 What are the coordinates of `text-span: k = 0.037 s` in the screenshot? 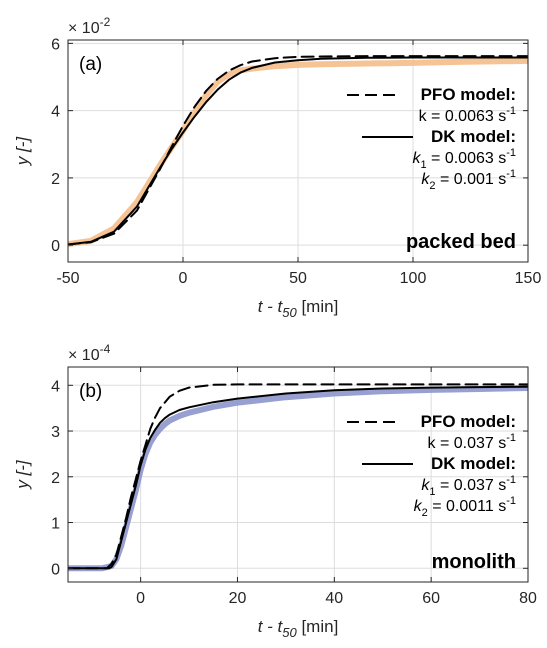 It's located at (467, 443).